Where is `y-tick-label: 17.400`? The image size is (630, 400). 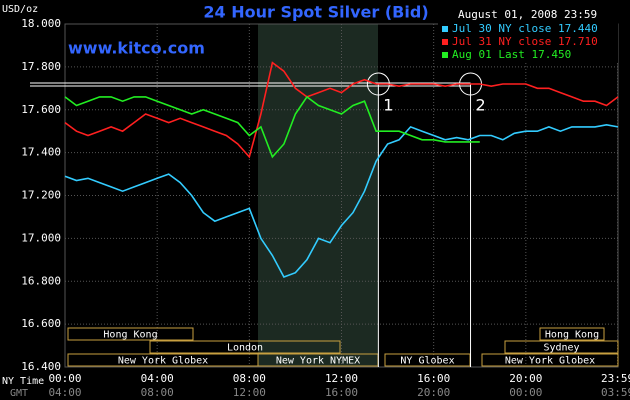 y-tick-label: 17.400 is located at coordinates (41, 152).